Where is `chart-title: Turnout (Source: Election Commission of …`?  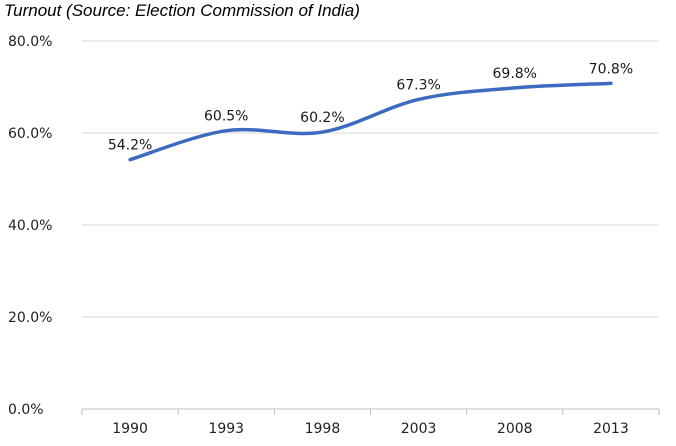
chart-title: Turnout (Source: Election Commission of … is located at coordinates (182, 10).